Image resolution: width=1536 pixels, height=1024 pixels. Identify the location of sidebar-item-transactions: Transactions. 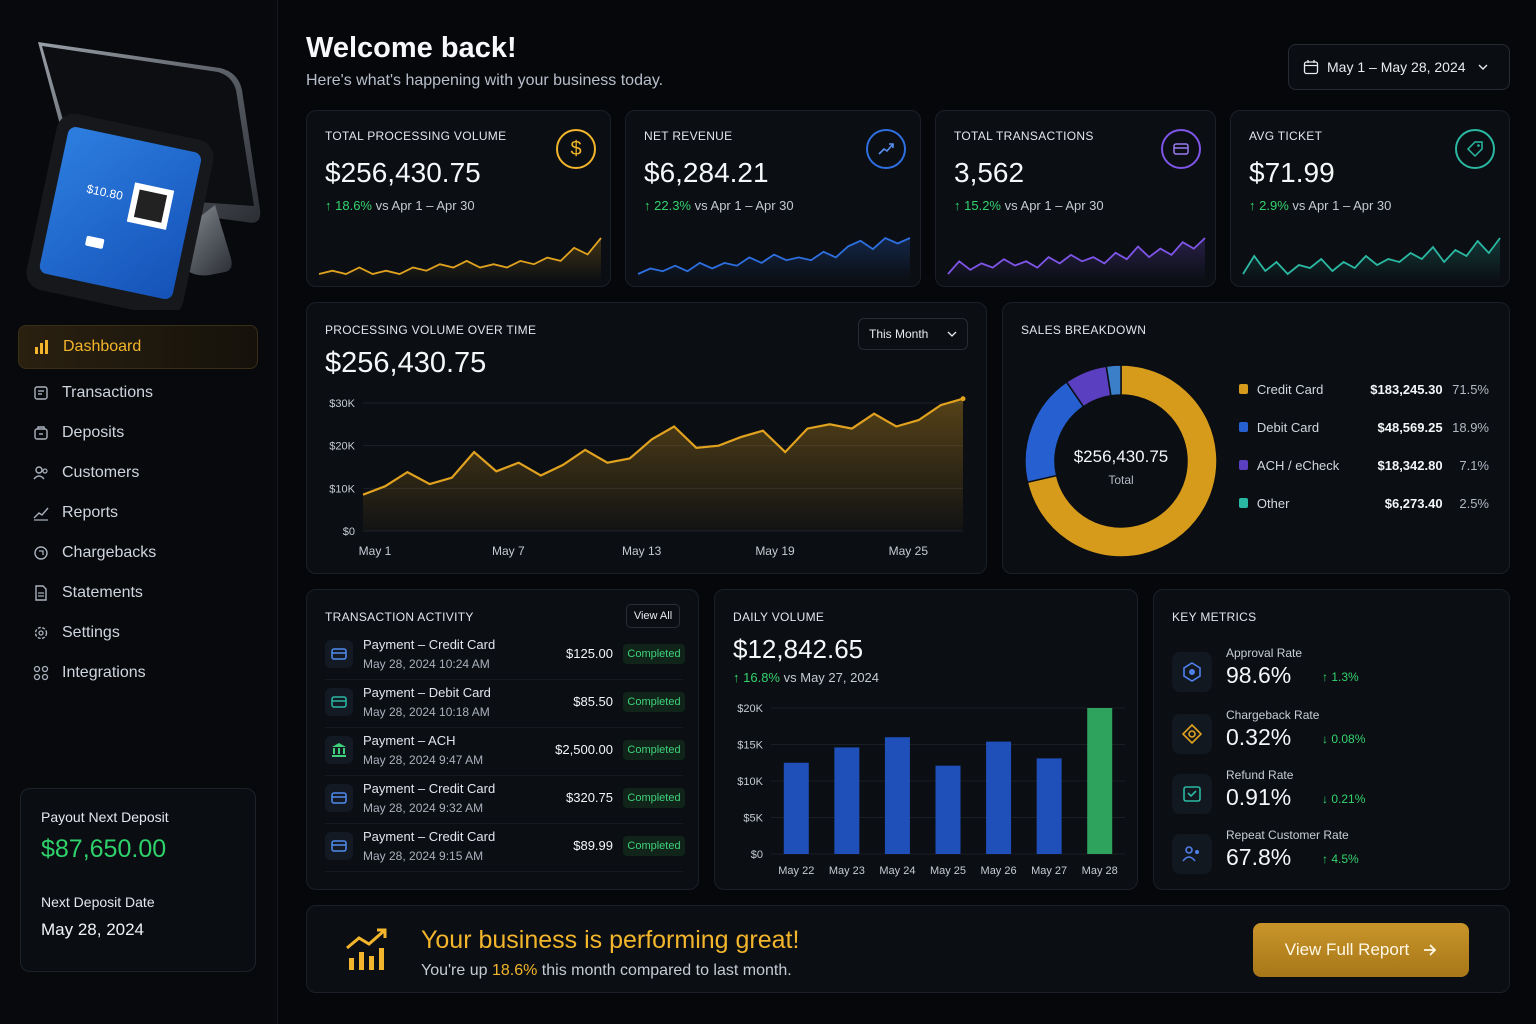
(138, 393).